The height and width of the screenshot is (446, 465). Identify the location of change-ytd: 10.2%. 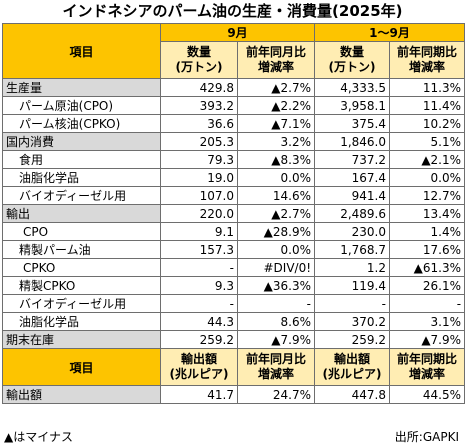
(427, 123).